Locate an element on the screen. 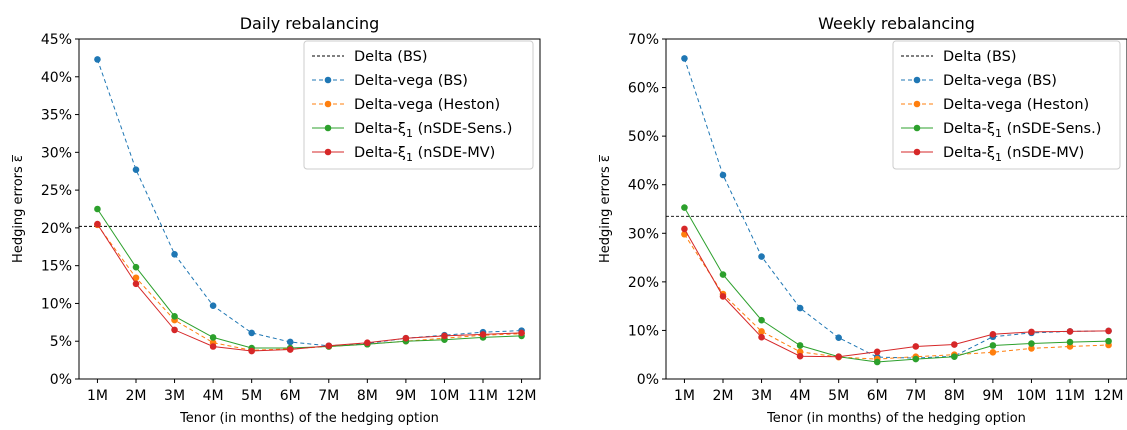  y-tick-label: 60% is located at coordinates (643, 89).